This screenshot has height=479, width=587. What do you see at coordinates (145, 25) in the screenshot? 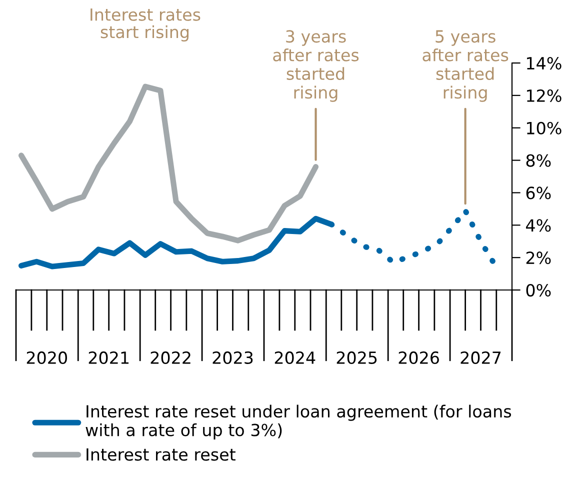
I see `text: Interest rates start rising` at bounding box center [145, 25].